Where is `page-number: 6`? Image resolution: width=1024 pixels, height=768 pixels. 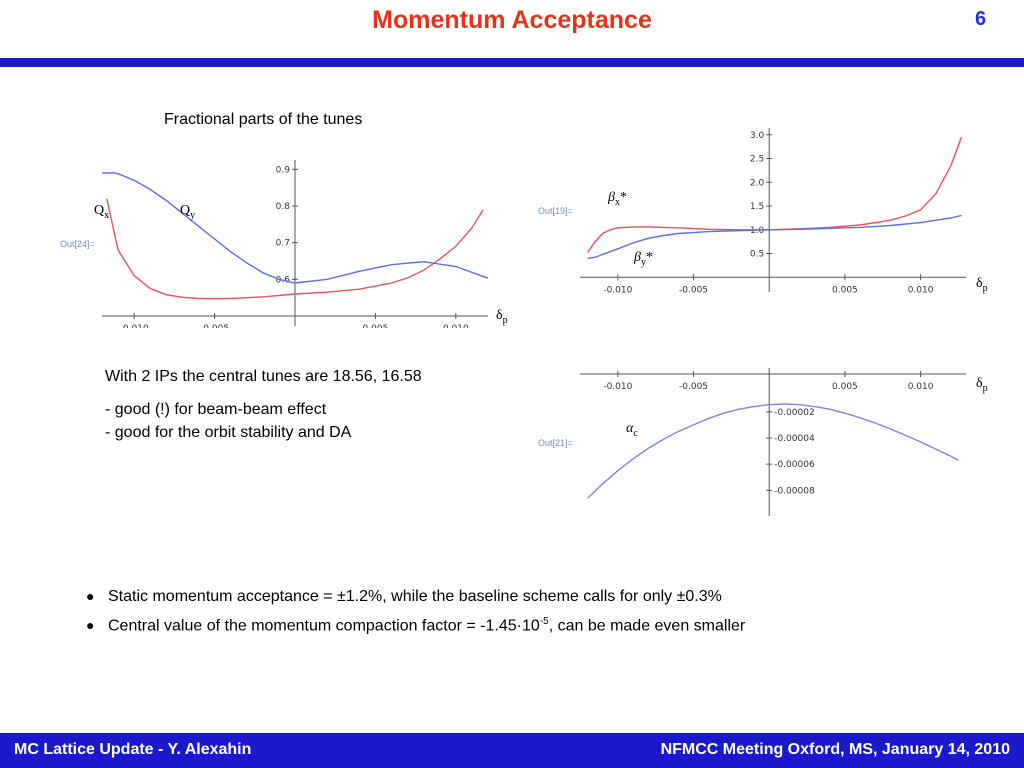 page-number: 6 is located at coordinates (981, 19).